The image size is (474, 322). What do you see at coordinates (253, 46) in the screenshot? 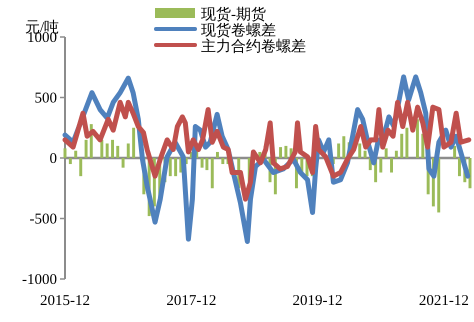
I see `legend-label: 主力合约卷螺差` at bounding box center [253, 46].